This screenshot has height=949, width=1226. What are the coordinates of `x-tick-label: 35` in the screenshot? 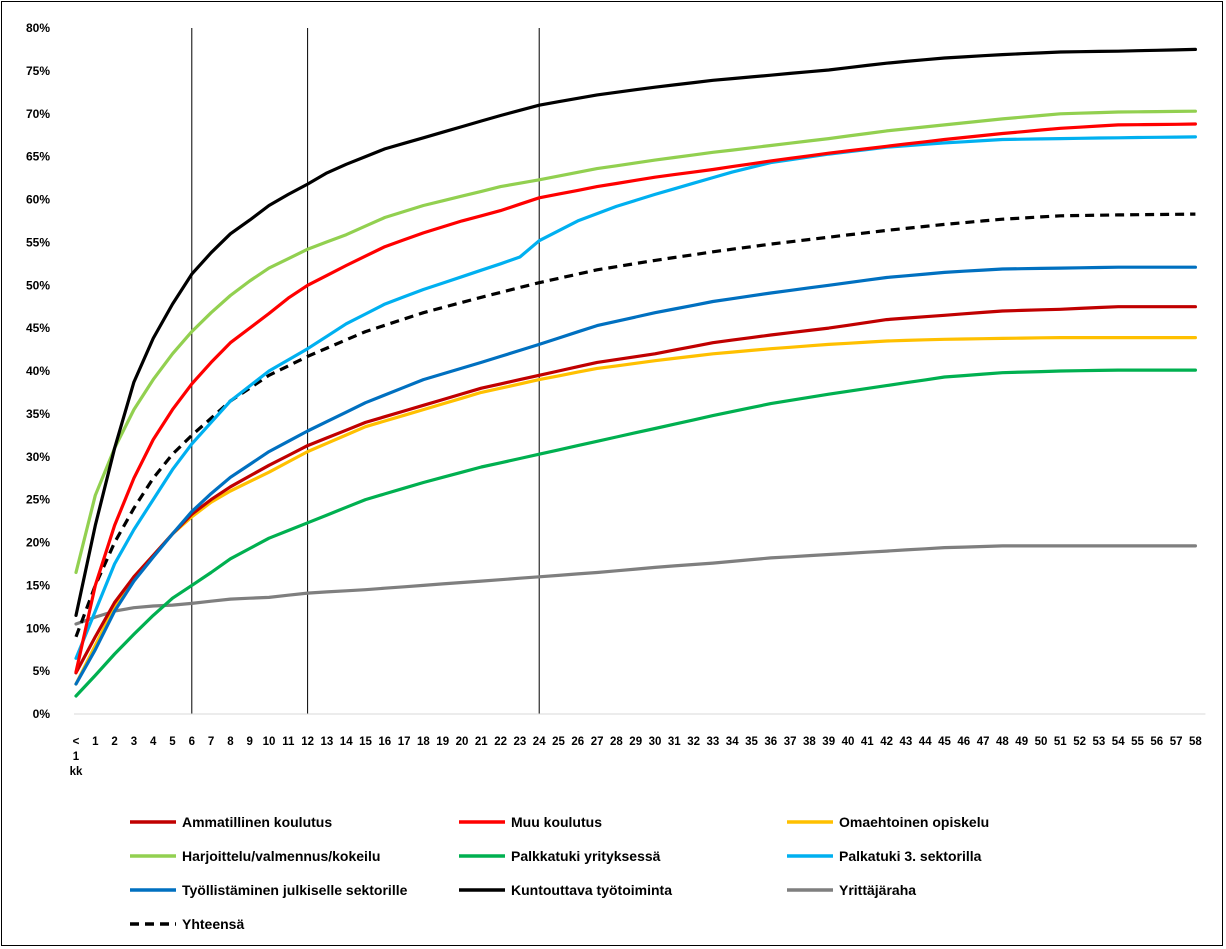 It's located at (751, 742).